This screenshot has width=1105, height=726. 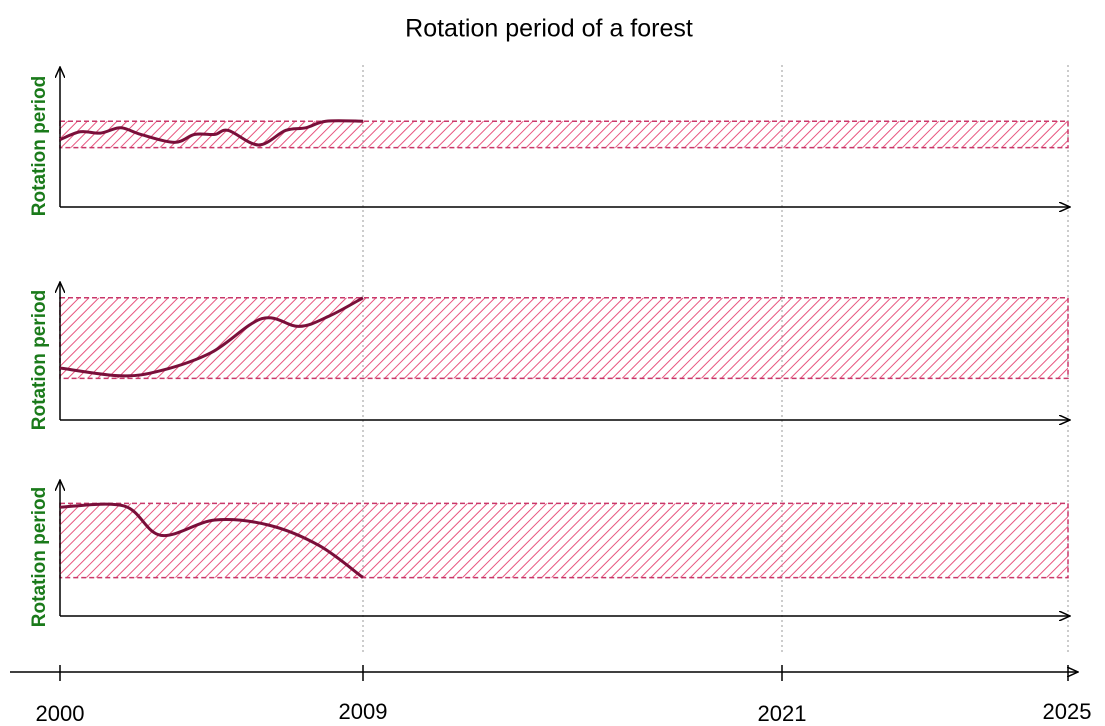 I want to click on x-tick-label: 2025, so click(x=1067, y=711).